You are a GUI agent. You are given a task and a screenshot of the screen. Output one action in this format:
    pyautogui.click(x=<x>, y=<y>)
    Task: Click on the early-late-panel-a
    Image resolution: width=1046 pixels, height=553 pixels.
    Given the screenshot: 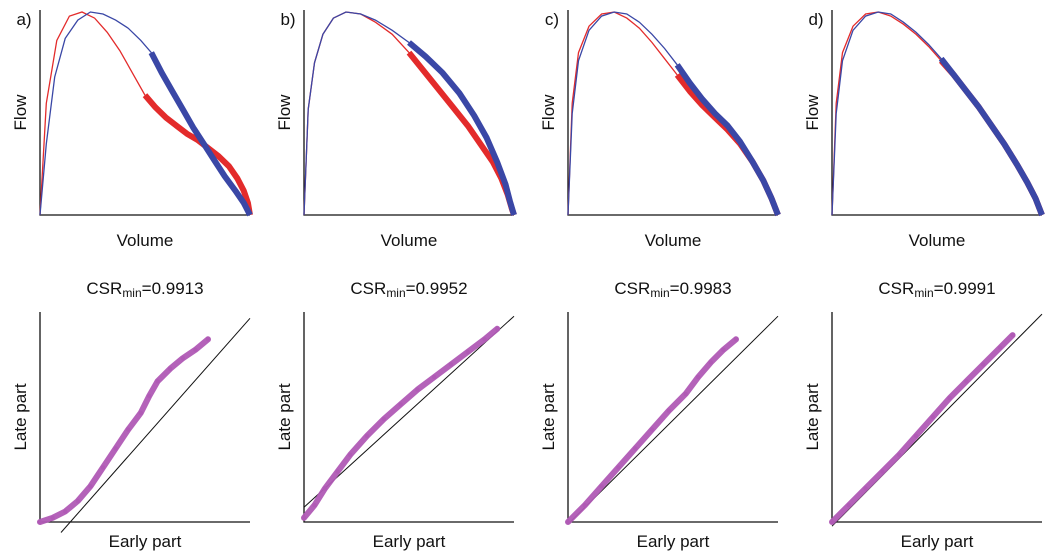 What is the action you would take?
    pyautogui.click(x=144, y=422)
    